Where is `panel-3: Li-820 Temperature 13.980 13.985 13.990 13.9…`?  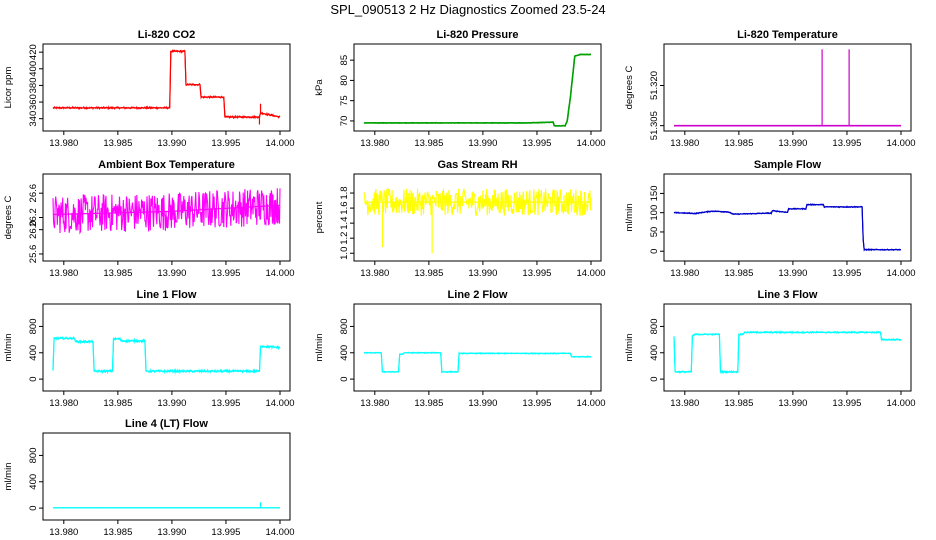 panel-3: Li-820 Temperature 13.980 13.985 13.990 13.9… is located at coordinates (770, 89).